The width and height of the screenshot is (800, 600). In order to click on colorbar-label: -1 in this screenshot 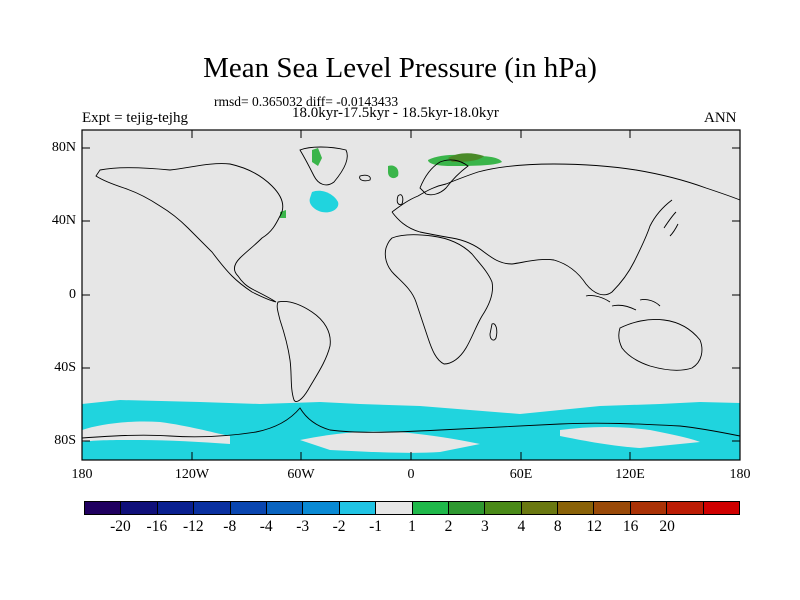, I will do `click(375, 526)`.